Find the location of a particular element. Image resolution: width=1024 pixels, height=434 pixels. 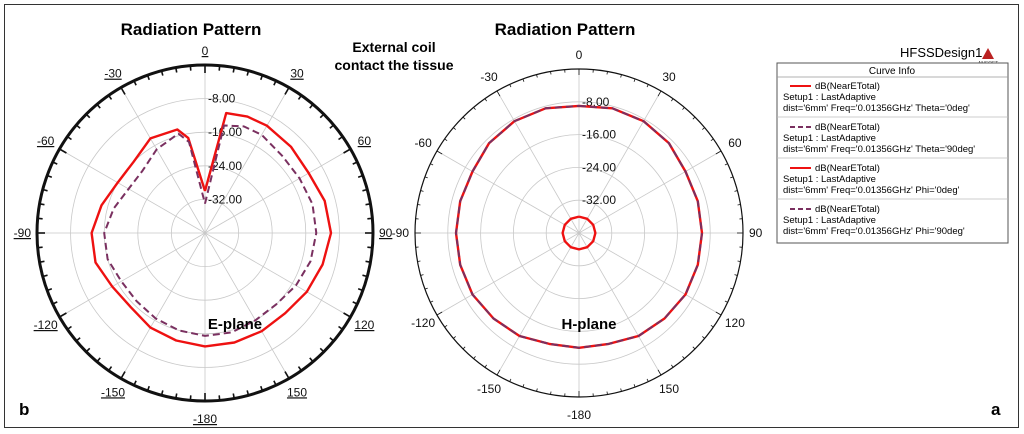

legend-title: Curve Info is located at coordinates (892, 71).